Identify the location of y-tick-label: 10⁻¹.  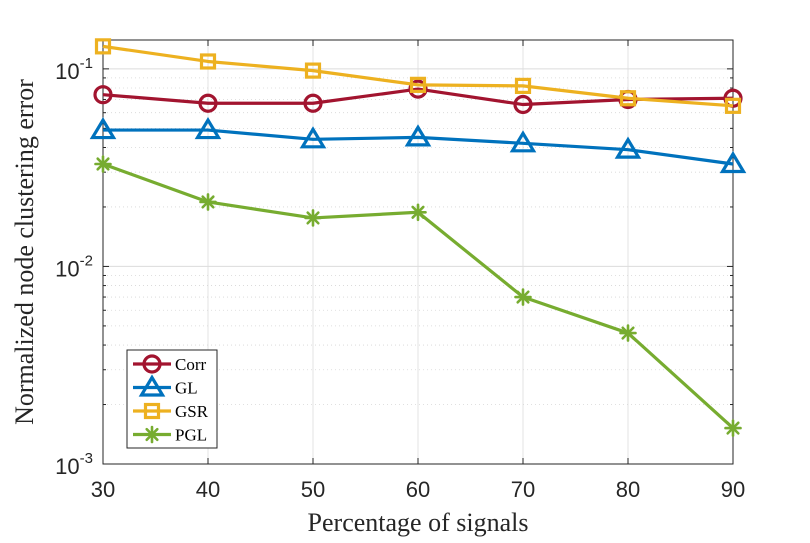
(74, 69).